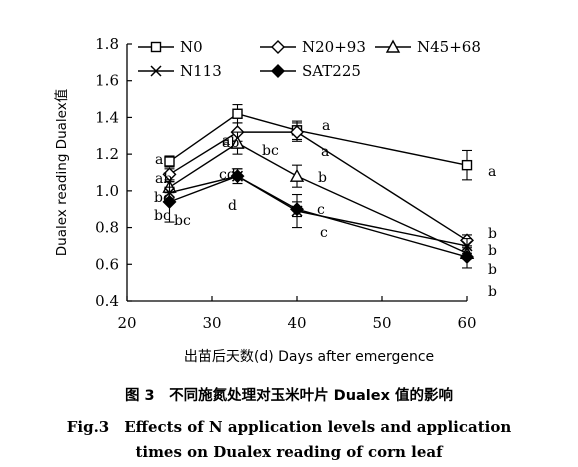 The height and width of the screenshot is (467, 578). What do you see at coordinates (107, 301) in the screenshot?
I see `y-tick-label: 0.4` at bounding box center [107, 301].